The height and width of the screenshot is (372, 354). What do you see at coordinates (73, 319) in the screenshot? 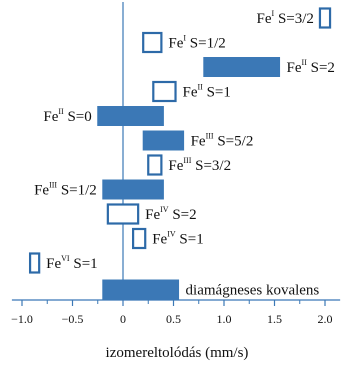
I see `x-tick-label: −0.5` at bounding box center [73, 319].